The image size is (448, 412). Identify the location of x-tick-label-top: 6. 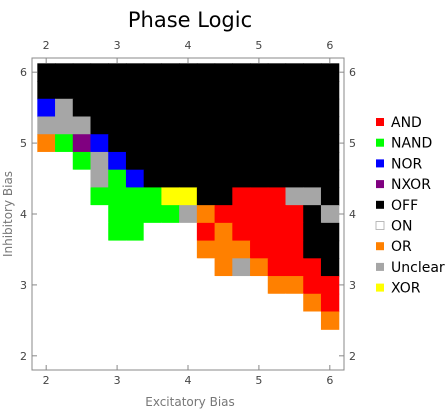
(329, 45).